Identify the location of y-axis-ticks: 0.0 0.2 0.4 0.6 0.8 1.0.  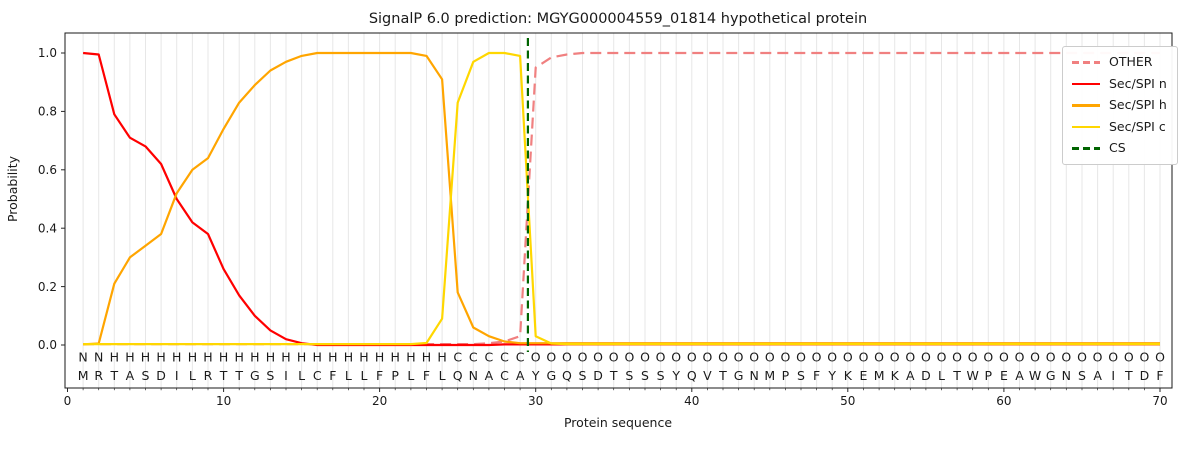
(51, 199).